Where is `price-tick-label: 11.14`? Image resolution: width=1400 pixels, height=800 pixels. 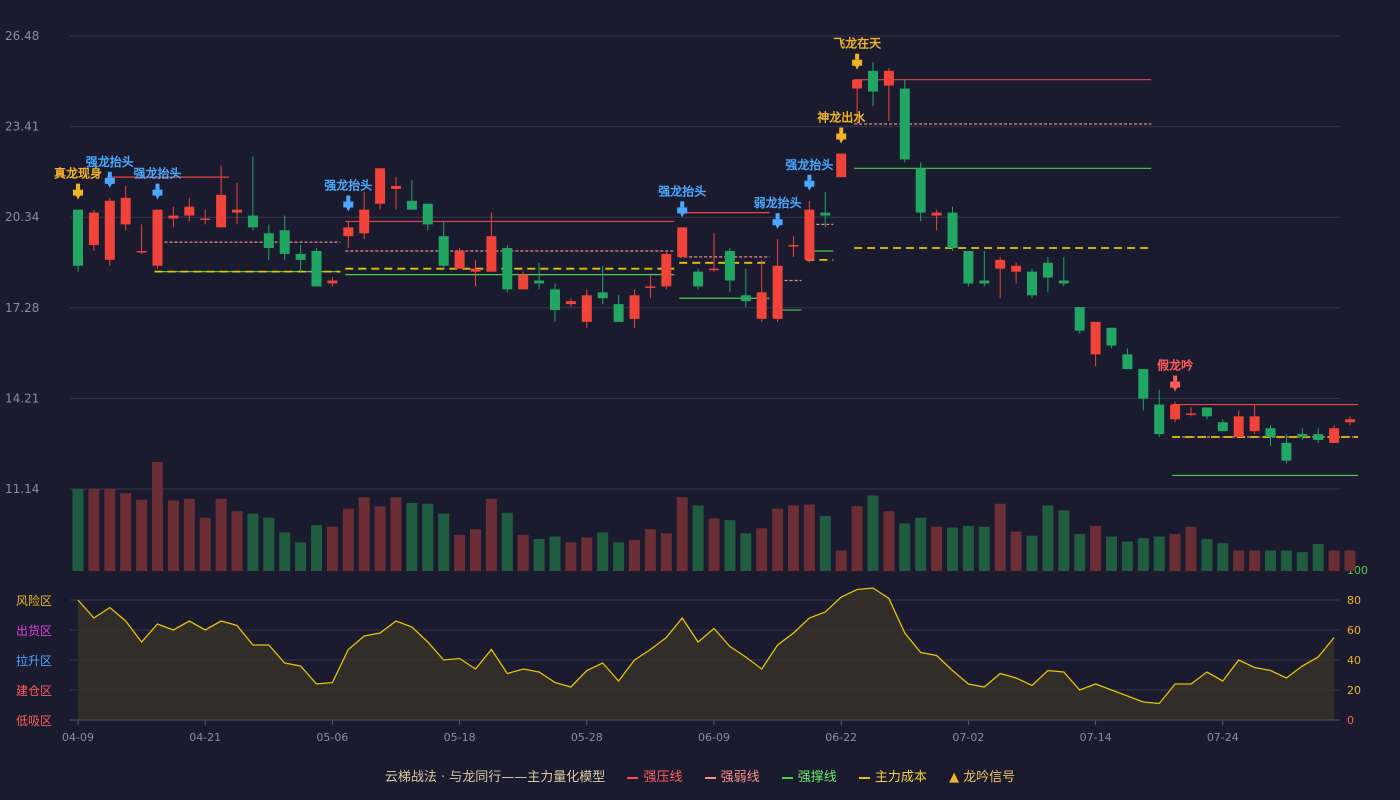
price-tick-label: 11.14 is located at coordinates (22, 489).